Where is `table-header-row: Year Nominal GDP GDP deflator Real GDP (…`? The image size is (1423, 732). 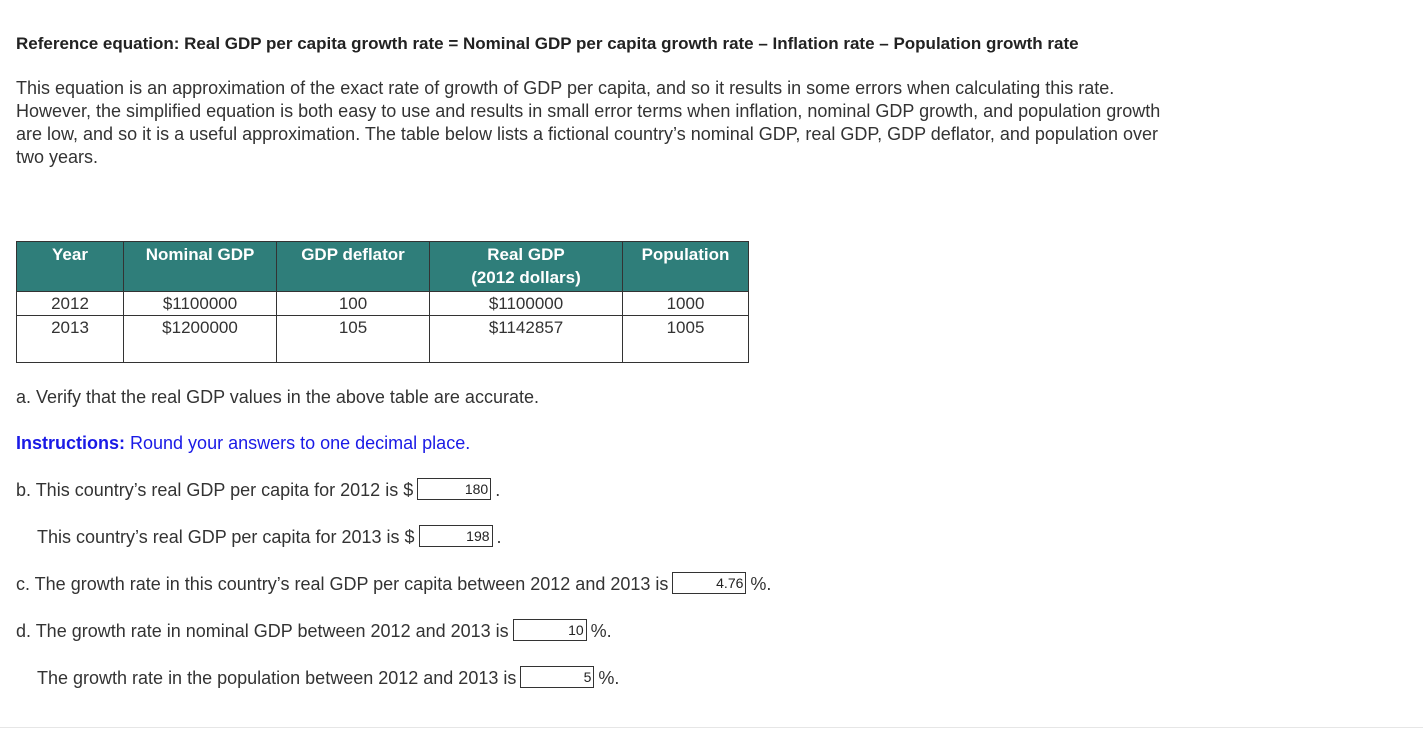 table-header-row: Year Nominal GDP GDP deflator Real GDP (… is located at coordinates (382, 266).